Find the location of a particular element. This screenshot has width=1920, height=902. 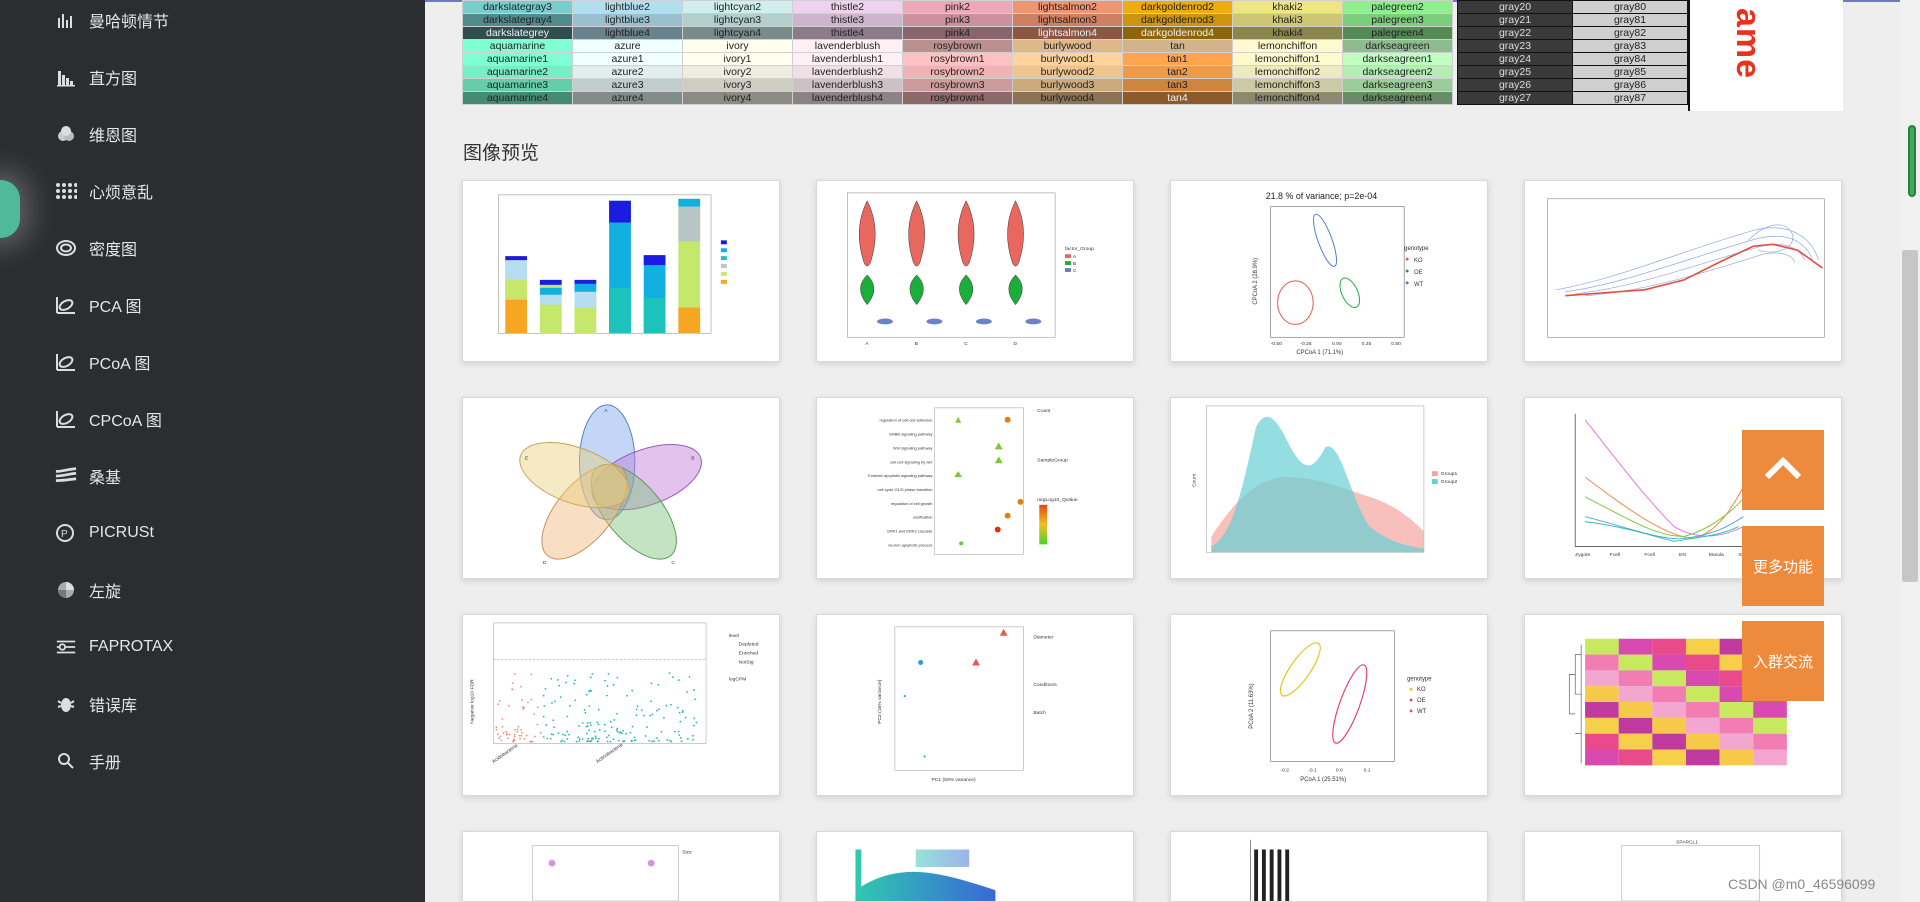

mini-map-indicator is located at coordinates (1912, 161).